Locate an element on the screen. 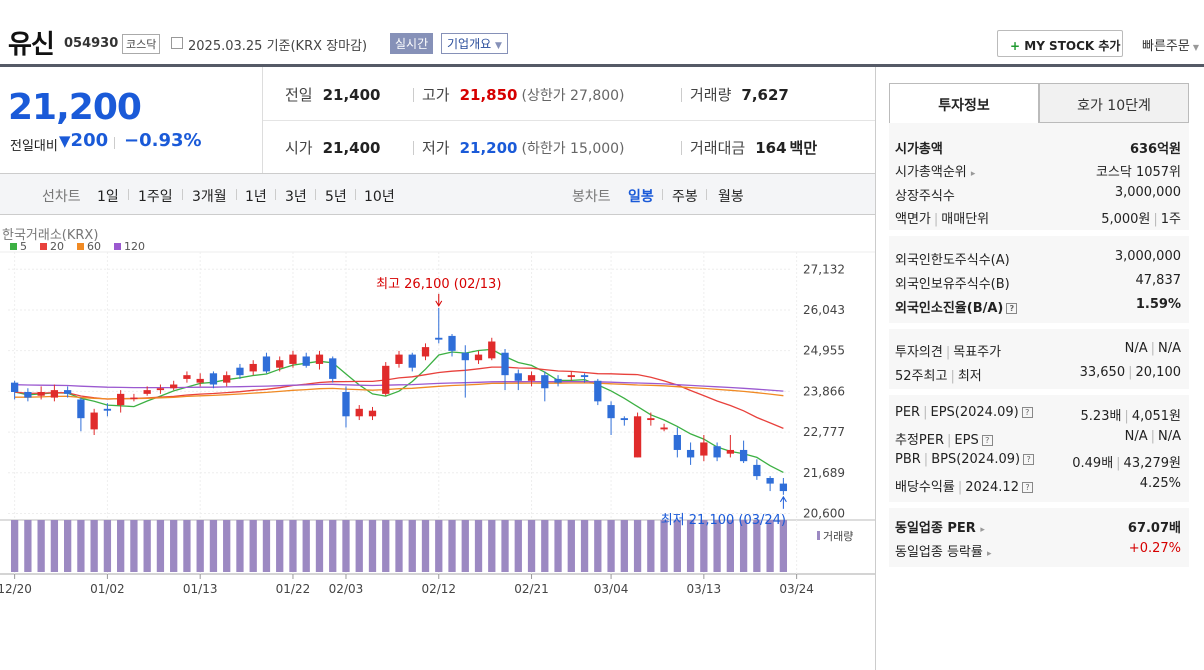 The height and width of the screenshot is (670, 1204). header-divider is located at coordinates (602, 65).